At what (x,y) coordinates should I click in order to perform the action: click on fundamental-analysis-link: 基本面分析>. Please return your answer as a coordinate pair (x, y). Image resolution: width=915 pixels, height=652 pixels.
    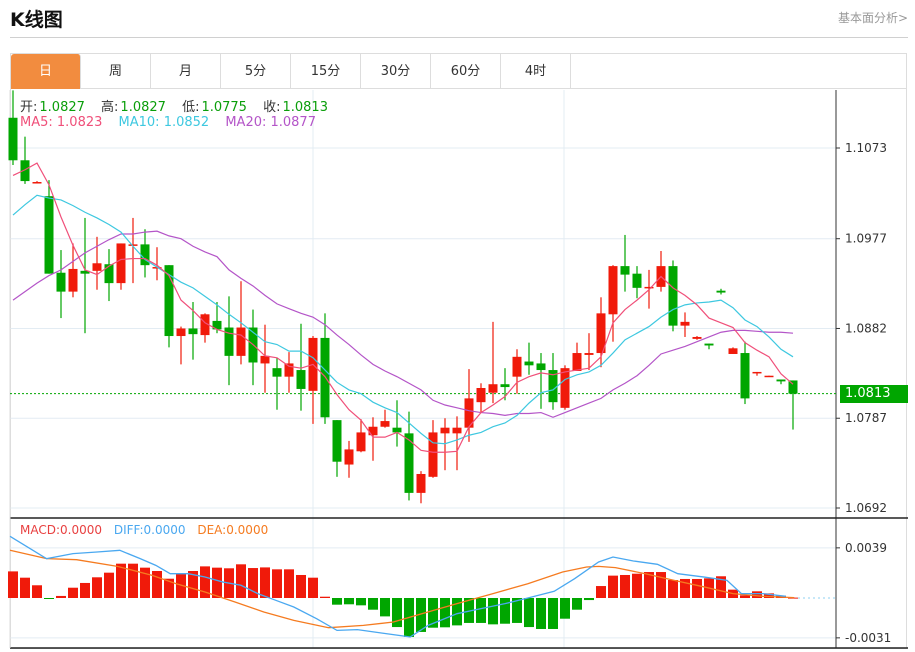
    Looking at the image, I should click on (872, 18).